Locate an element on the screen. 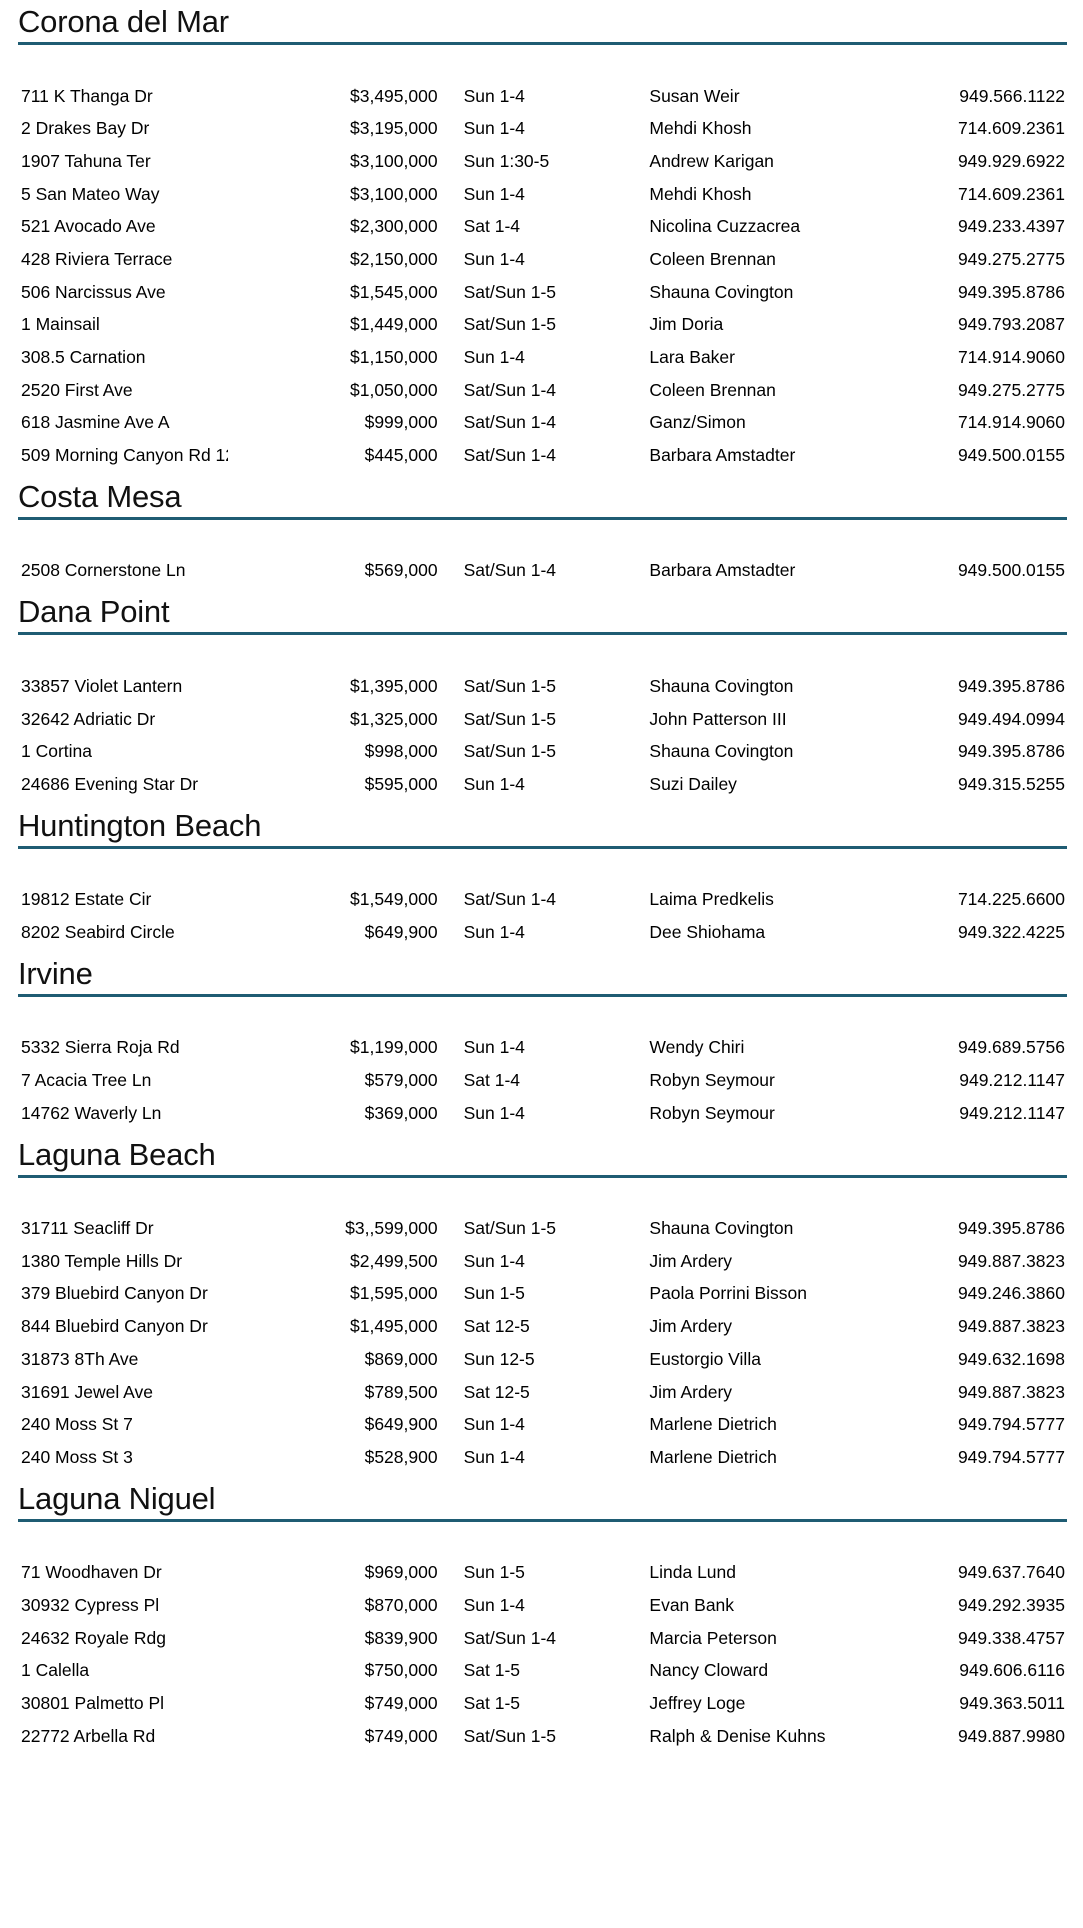 This screenshot has width=1083, height=1928. listing-address: 2508 Cornerstone Ln is located at coordinates (103, 570).